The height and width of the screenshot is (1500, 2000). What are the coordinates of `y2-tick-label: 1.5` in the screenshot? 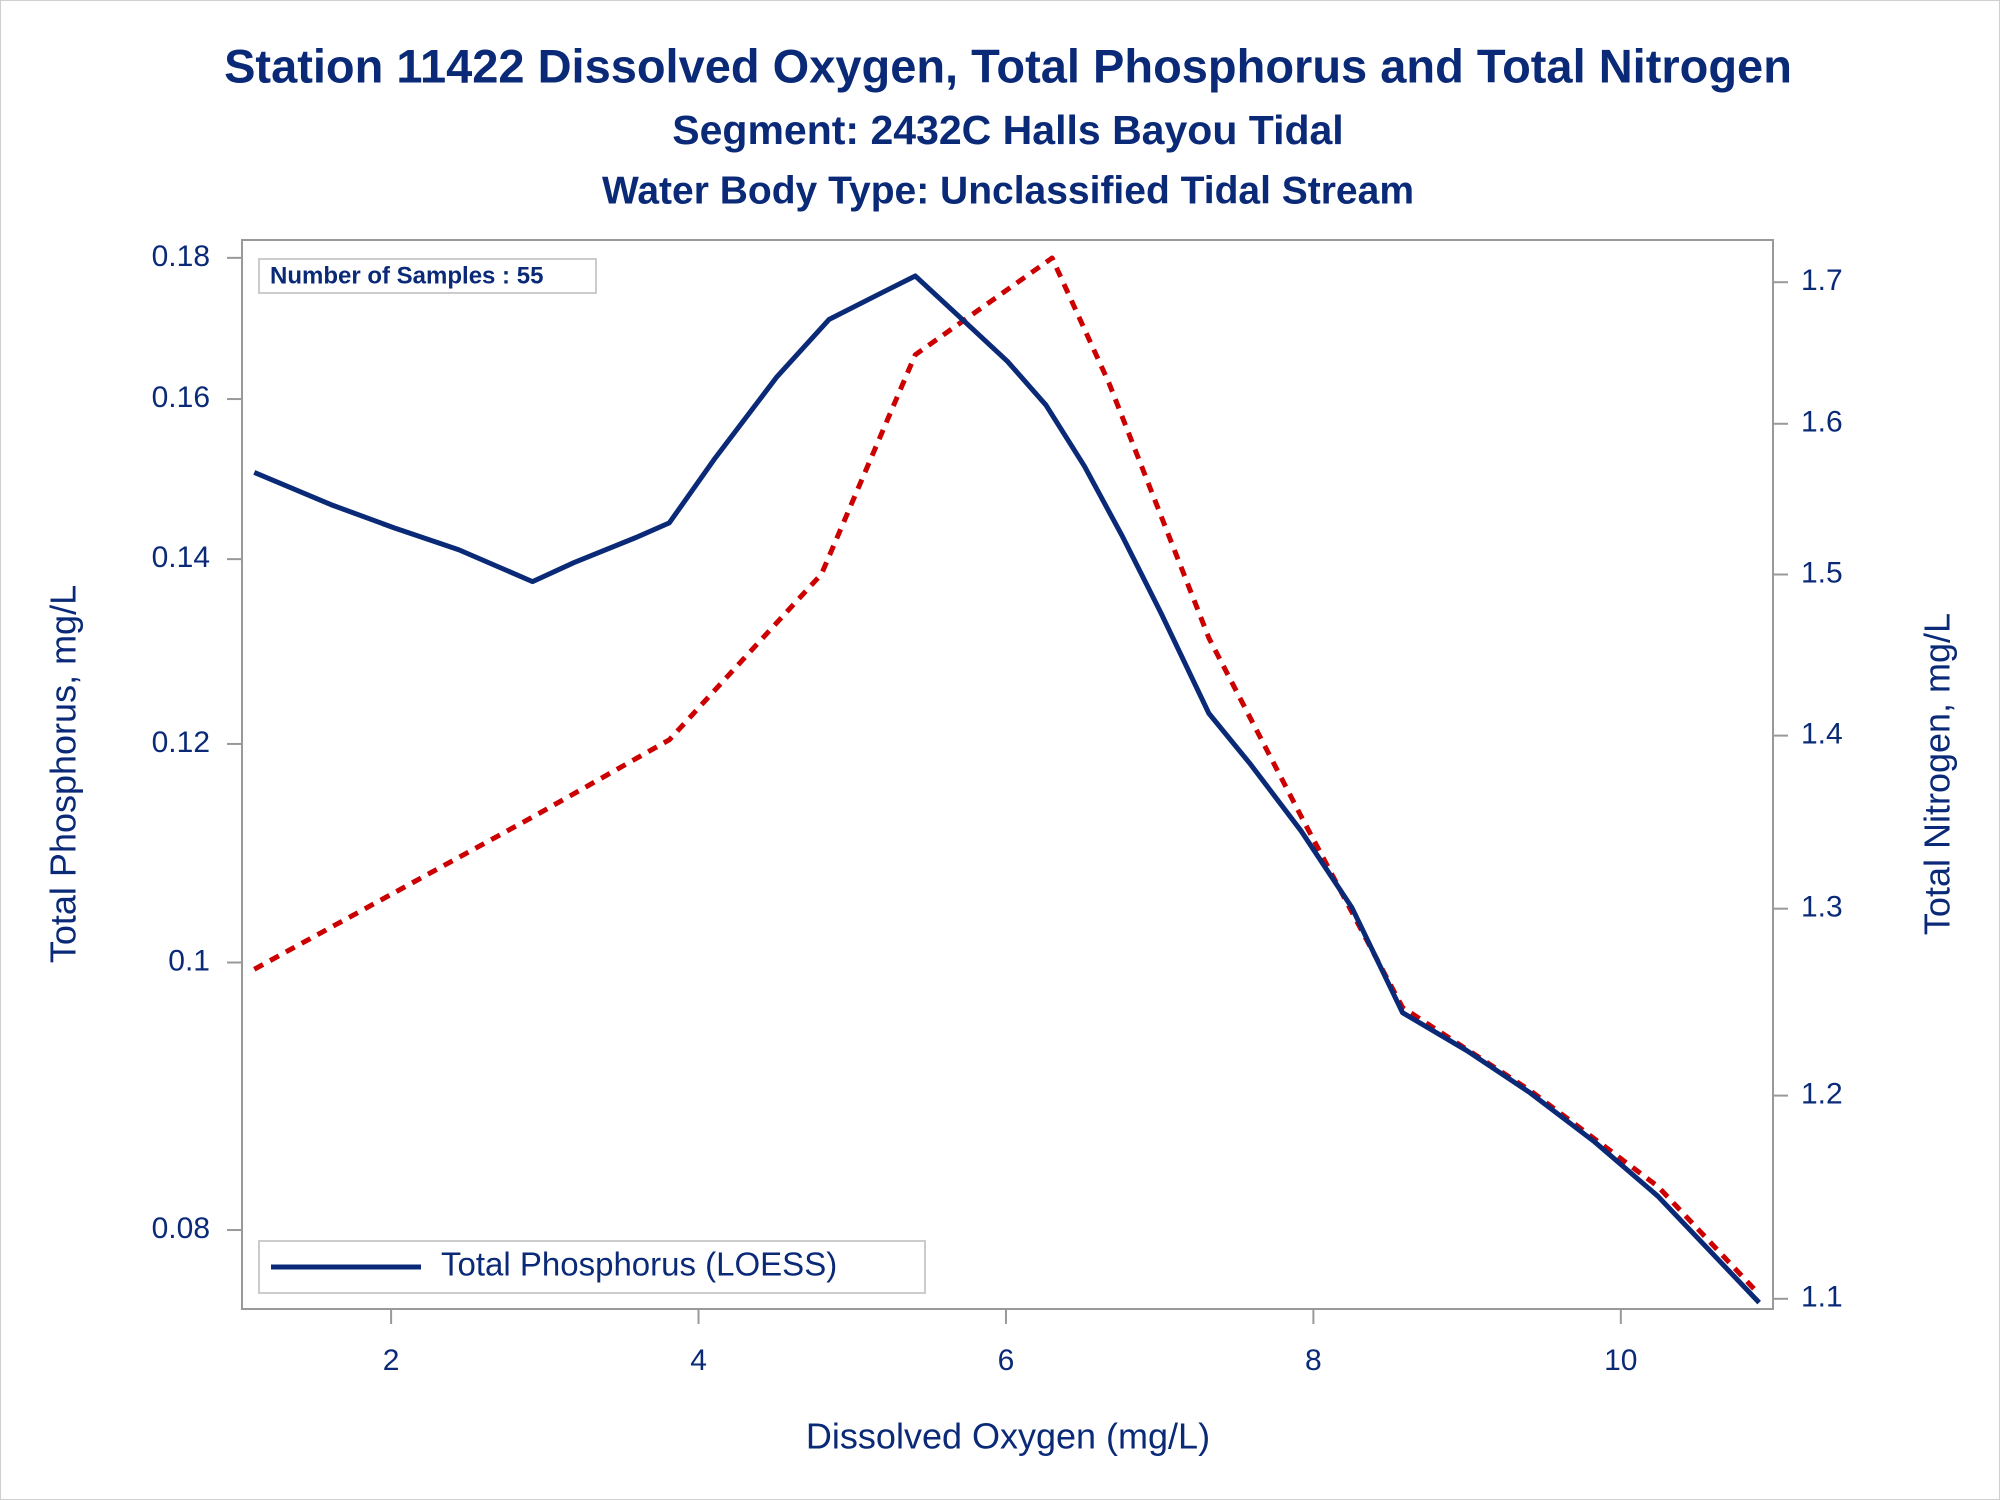 It's located at (1822, 572).